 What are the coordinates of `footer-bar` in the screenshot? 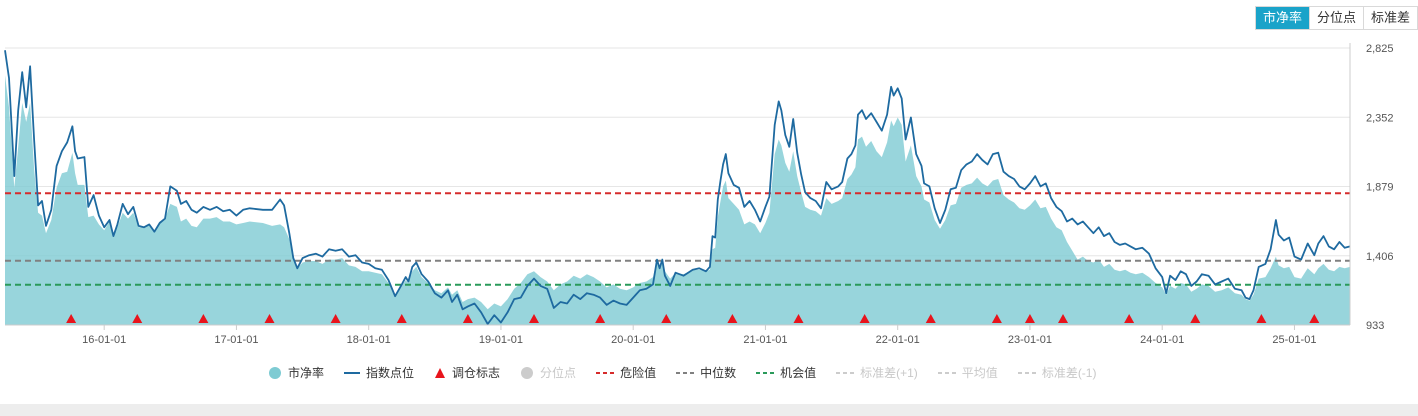 It's located at (709, 410).